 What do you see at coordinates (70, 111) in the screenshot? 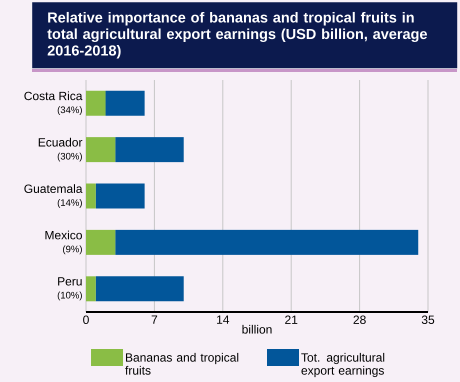
I see `text: (34%)` at bounding box center [70, 111].